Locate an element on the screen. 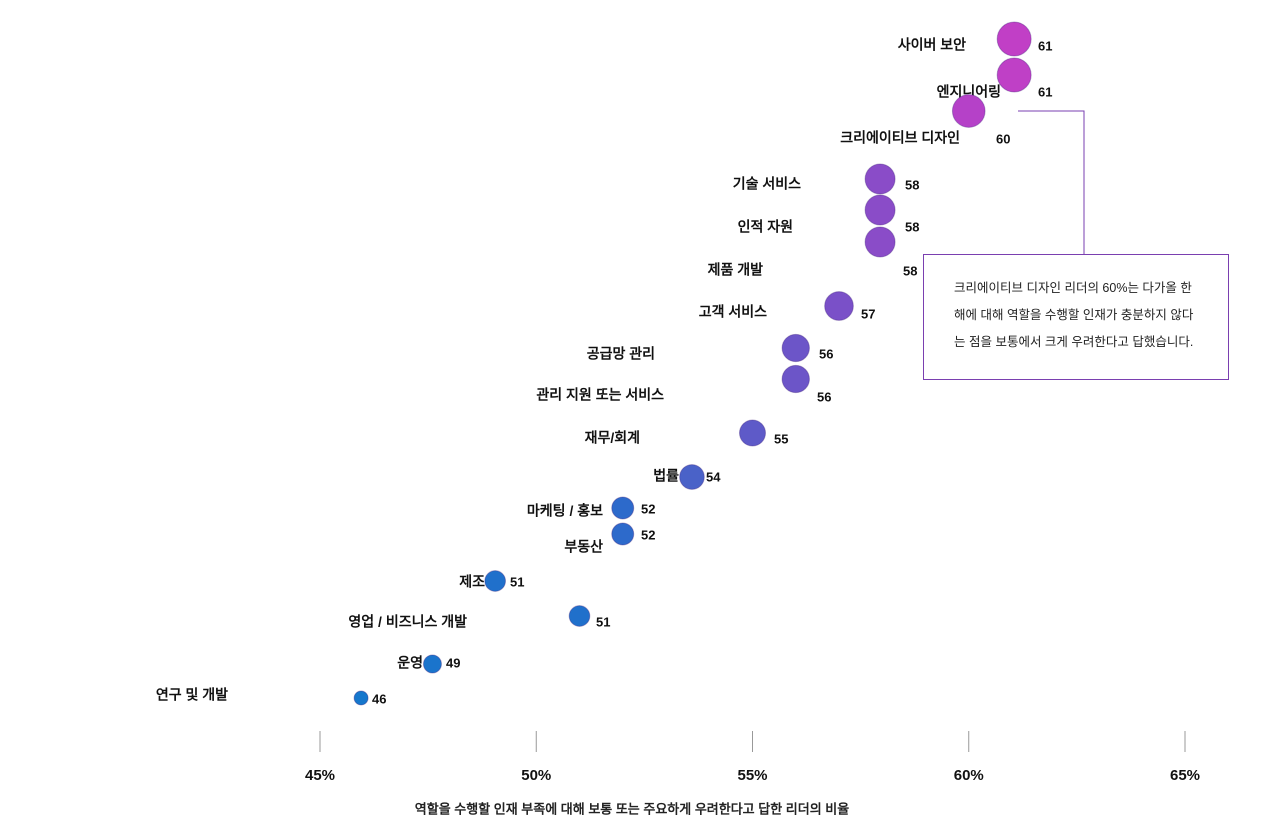 This screenshot has width=1280, height=837. category-label: 크리에이티브 디자인 is located at coordinates (900, 138).